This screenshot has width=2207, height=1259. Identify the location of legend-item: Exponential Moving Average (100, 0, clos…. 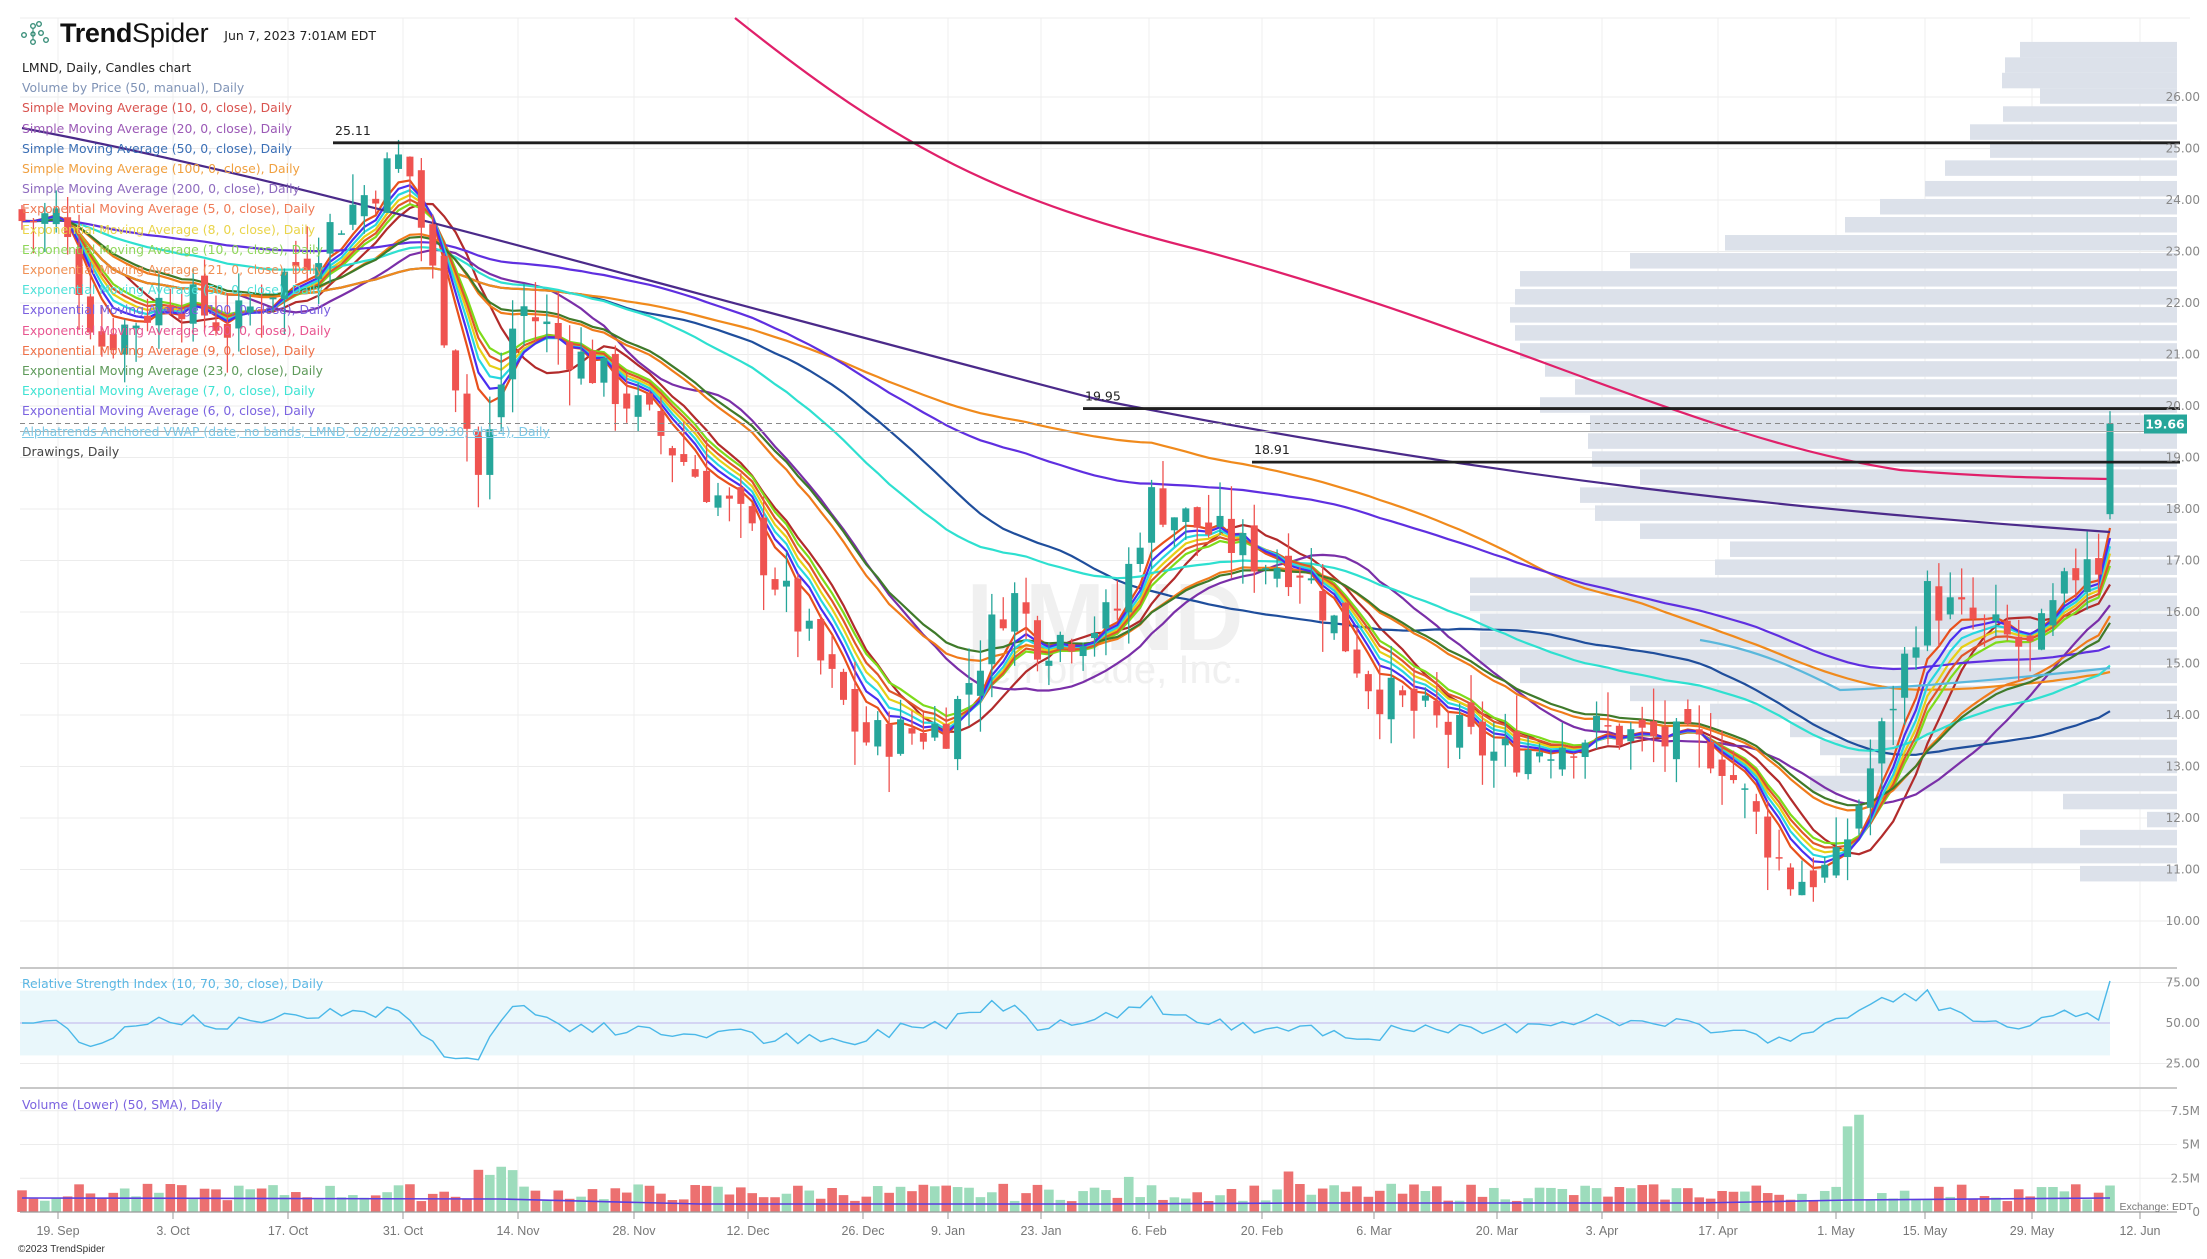
(176, 310).